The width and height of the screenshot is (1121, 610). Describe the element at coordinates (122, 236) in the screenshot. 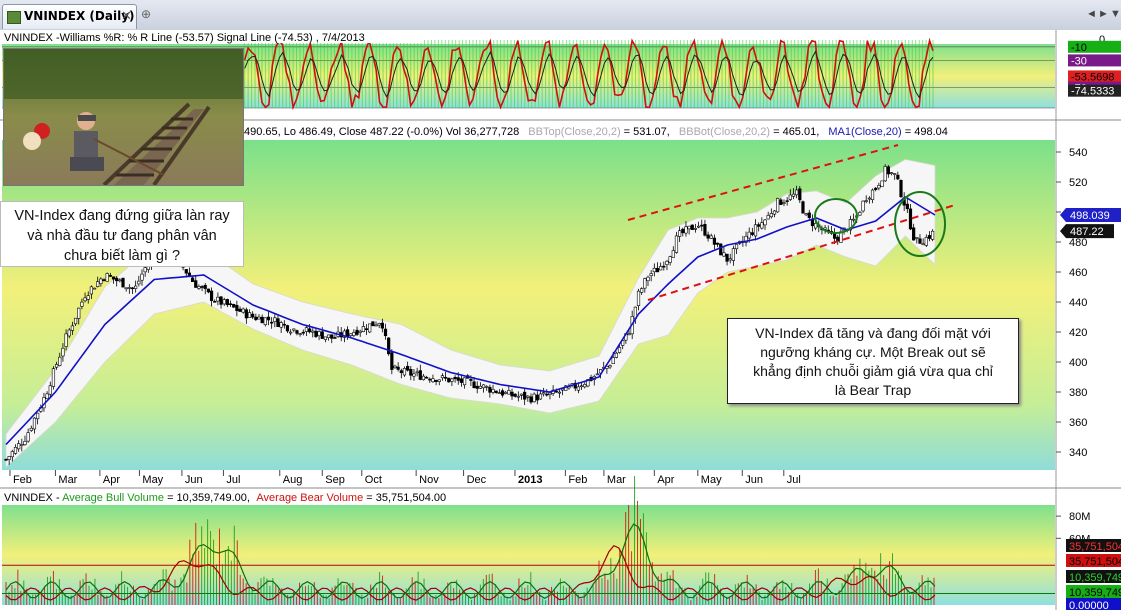

I see `callout-railway-line-2: và nhà đầu tư đang phân vân` at that location.